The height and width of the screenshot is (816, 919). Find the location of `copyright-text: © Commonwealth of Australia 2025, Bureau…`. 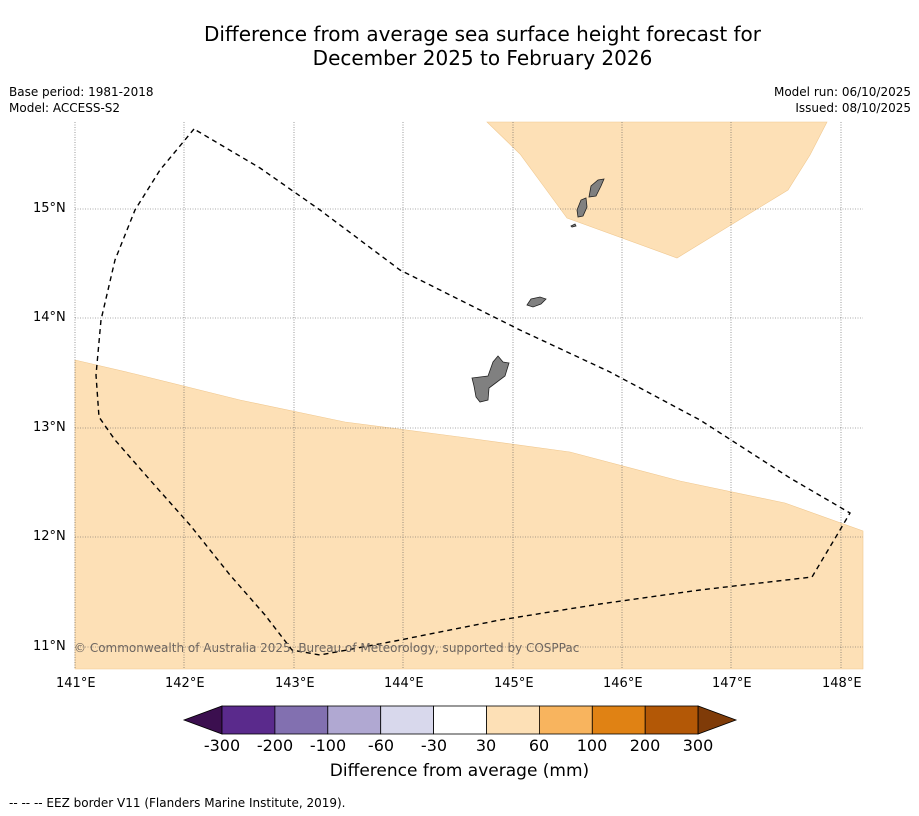

copyright-text: © Commonwealth of Australia 2025, Bureau… is located at coordinates (327, 648).